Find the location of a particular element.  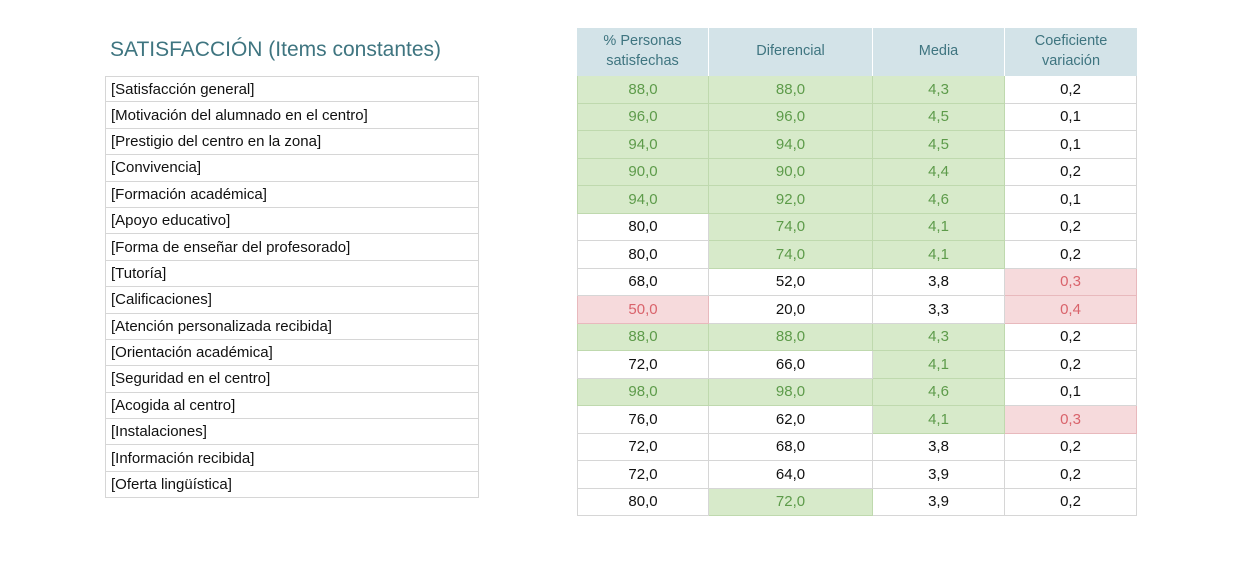

table-row: 68,0 52,0 3,8 0,3 is located at coordinates (857, 282).